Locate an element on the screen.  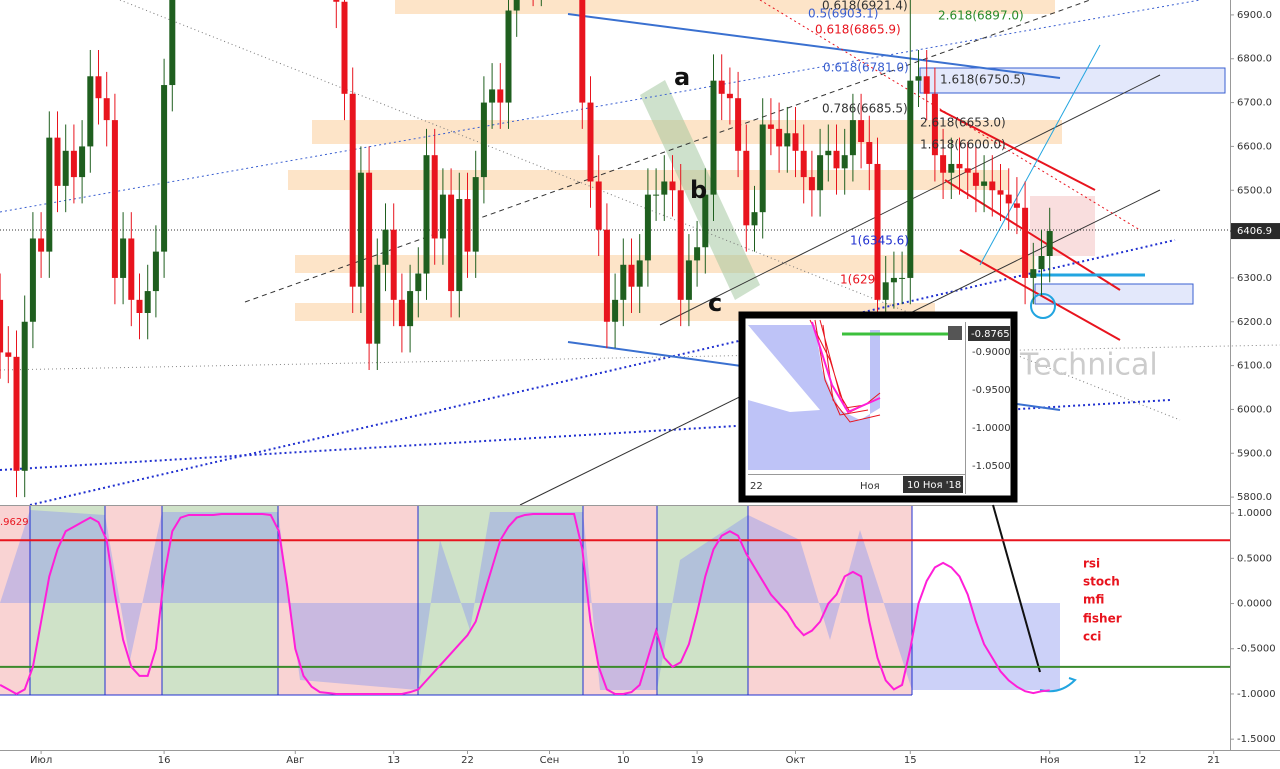
fib-label: 1(6345.6) is located at coordinates (879, 241).